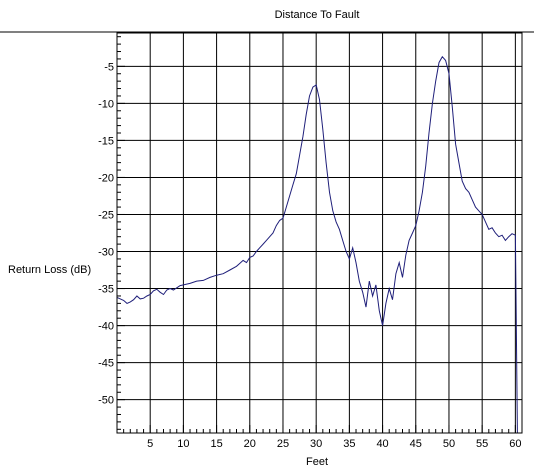 Image resolution: width=534 pixels, height=468 pixels. Describe the element at coordinates (482, 444) in the screenshot. I see `x-tick-label: 55` at that location.